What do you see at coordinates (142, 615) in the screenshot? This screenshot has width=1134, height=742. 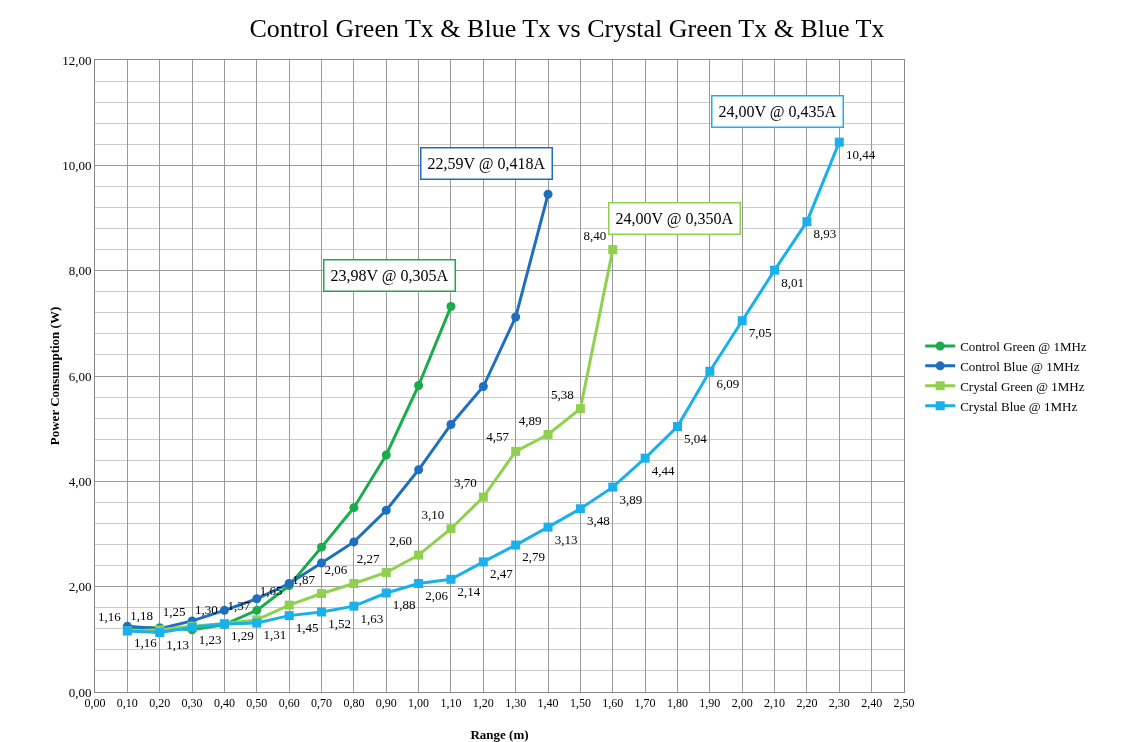 I see `data-label: 1,18` at bounding box center [142, 615].